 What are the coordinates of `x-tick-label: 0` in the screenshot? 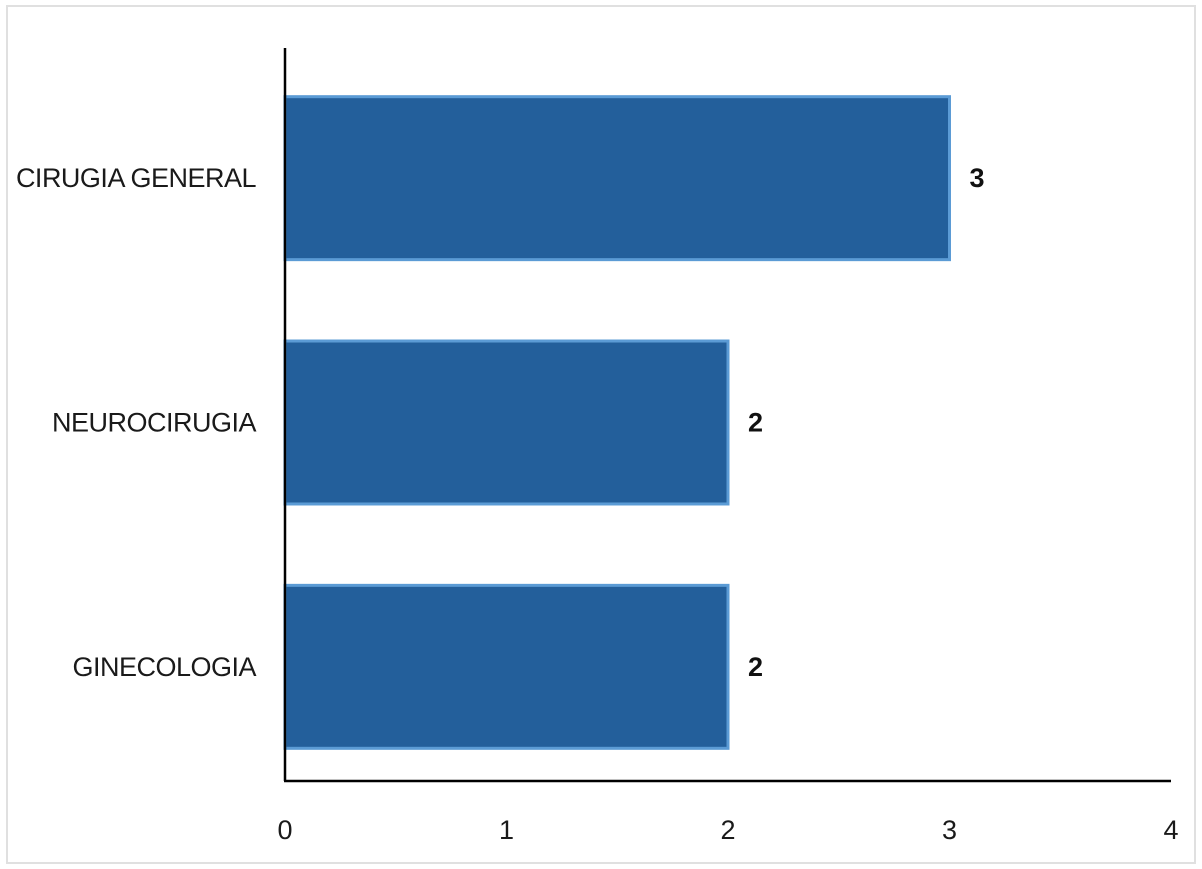 It's located at (284, 830).